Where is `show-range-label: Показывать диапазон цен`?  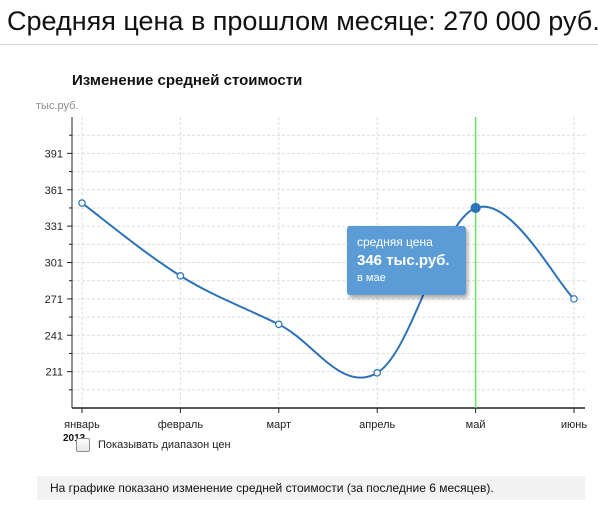
show-range-label: Показывать диапазон цен is located at coordinates (164, 445).